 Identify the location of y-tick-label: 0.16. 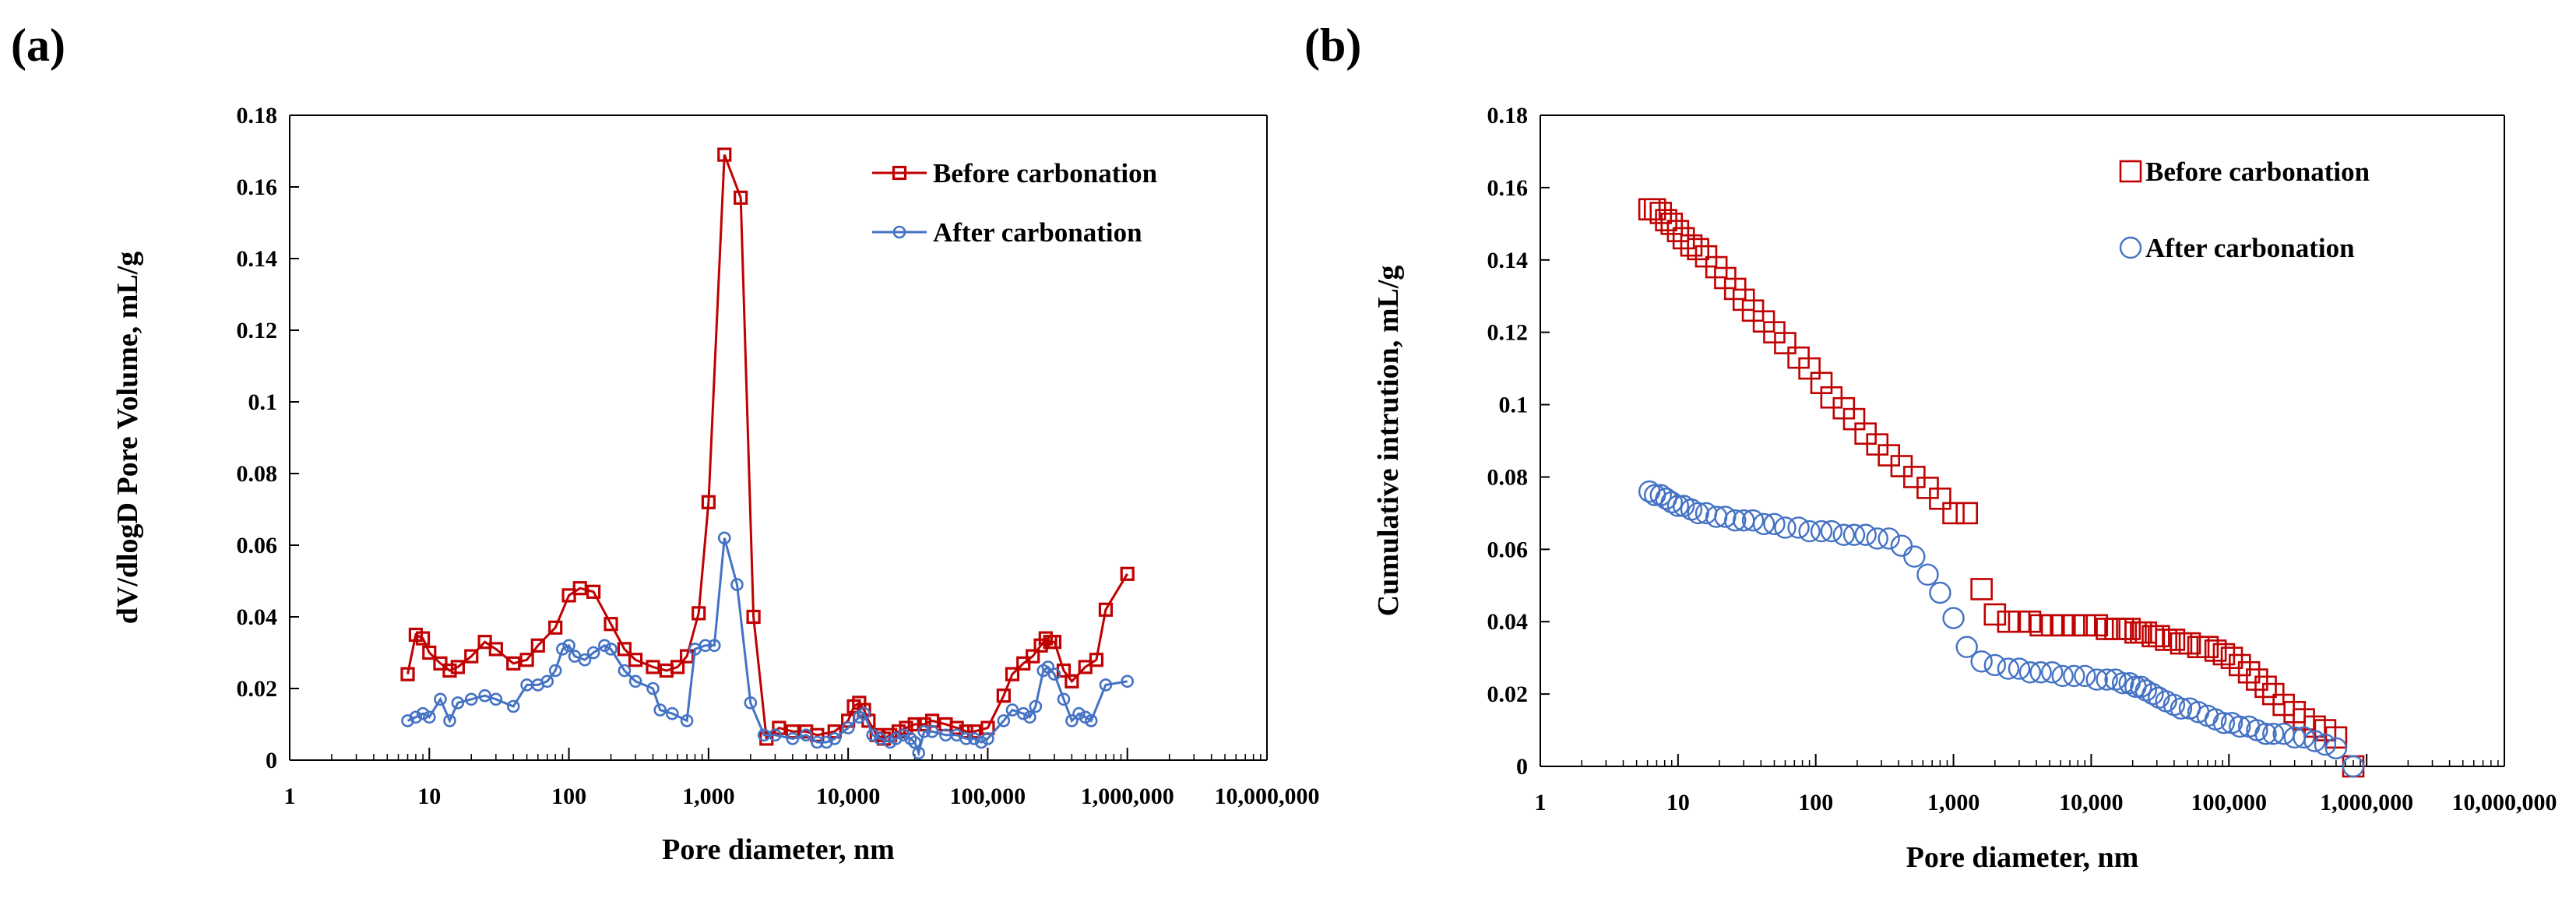
(257, 187).